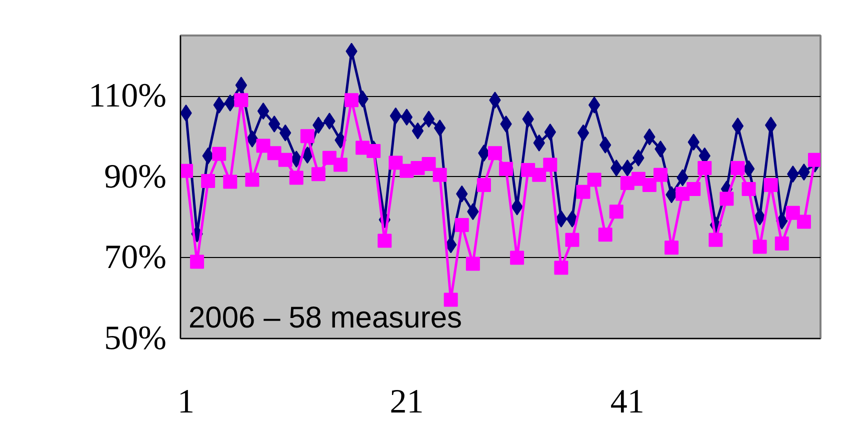  What do you see at coordinates (186, 402) in the screenshot?
I see `x-tick-label: 1` at bounding box center [186, 402].